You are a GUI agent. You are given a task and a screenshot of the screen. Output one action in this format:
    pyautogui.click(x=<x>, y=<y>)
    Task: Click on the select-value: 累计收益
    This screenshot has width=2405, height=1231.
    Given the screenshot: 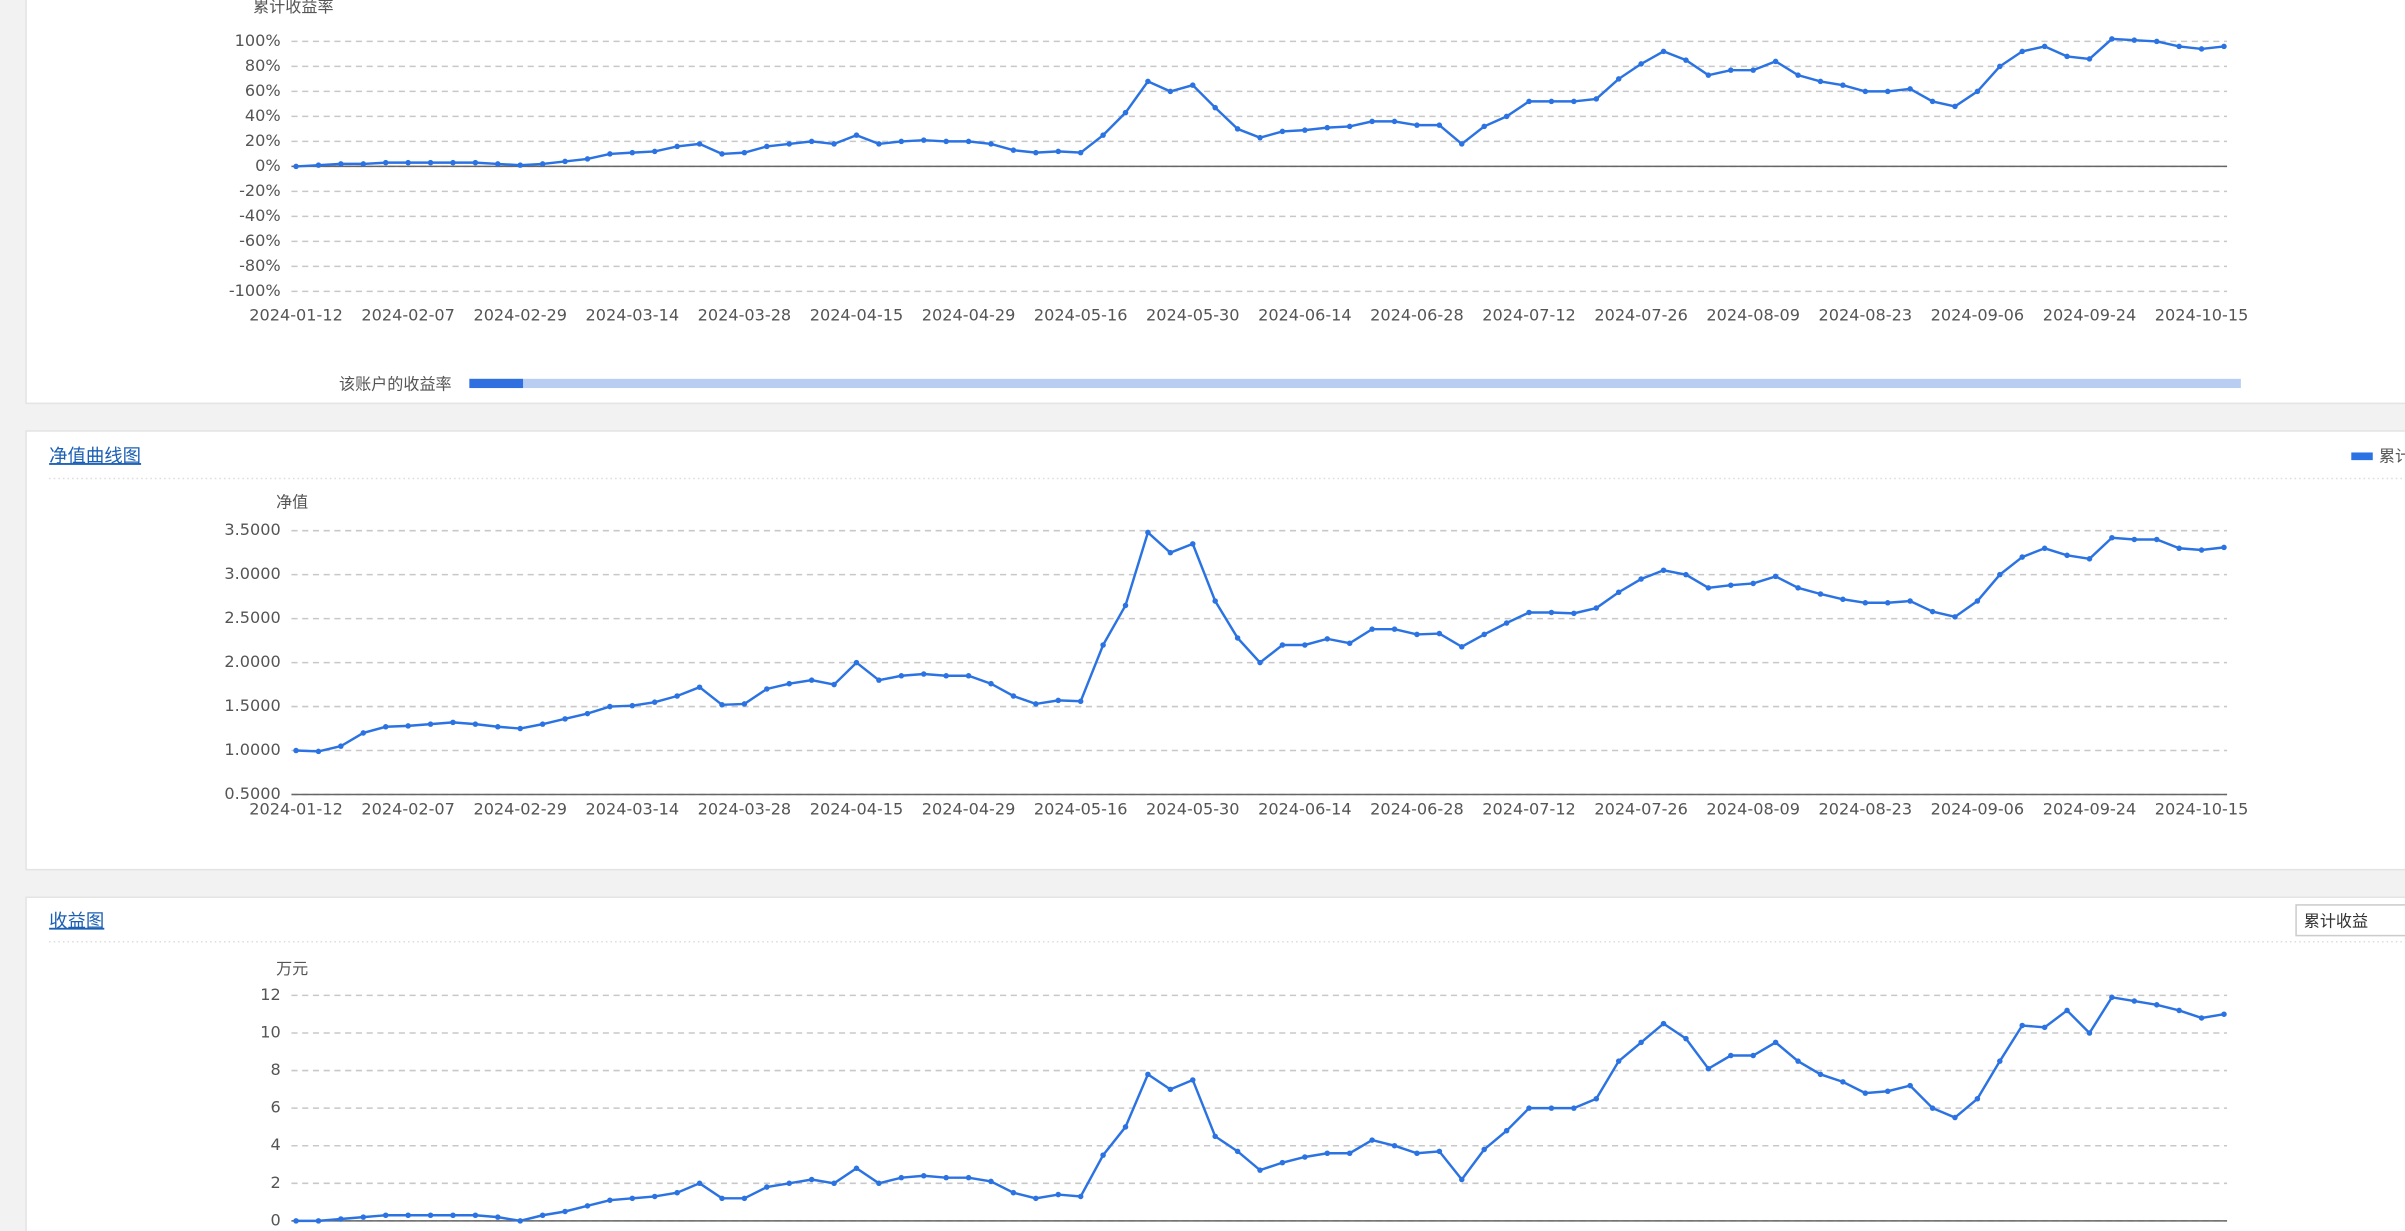 What is the action you would take?
    pyautogui.click(x=2336, y=920)
    